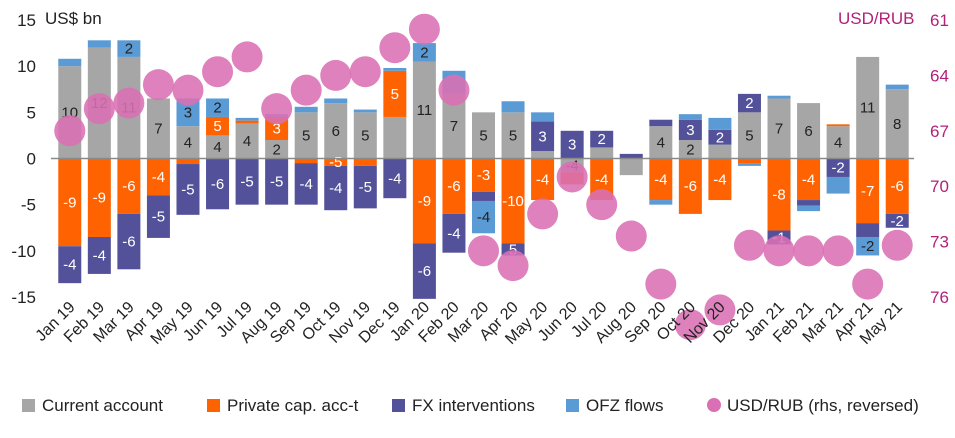 The width and height of the screenshot is (955, 438). Describe the element at coordinates (23, 297) in the screenshot. I see `y-left-tick-0: -15` at that location.